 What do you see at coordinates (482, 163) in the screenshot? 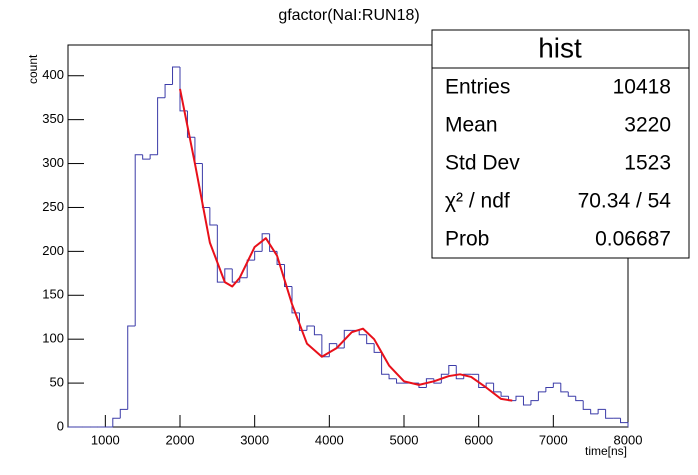
I see `stats-label: Std Dev` at bounding box center [482, 163].